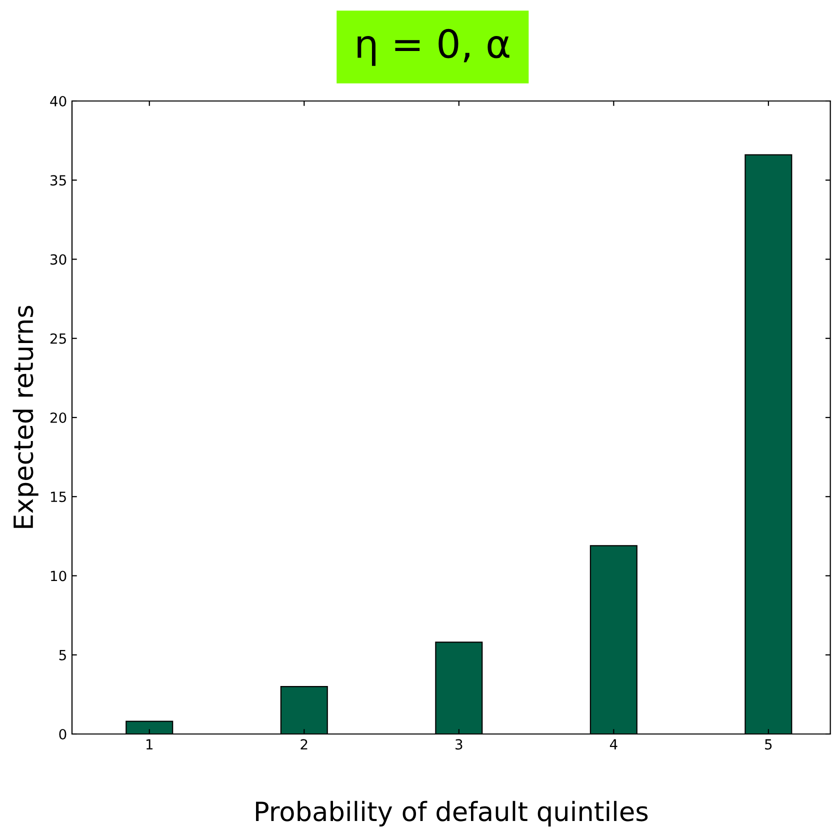  I want to click on chart-title: η = 0, α, so click(434, 47).